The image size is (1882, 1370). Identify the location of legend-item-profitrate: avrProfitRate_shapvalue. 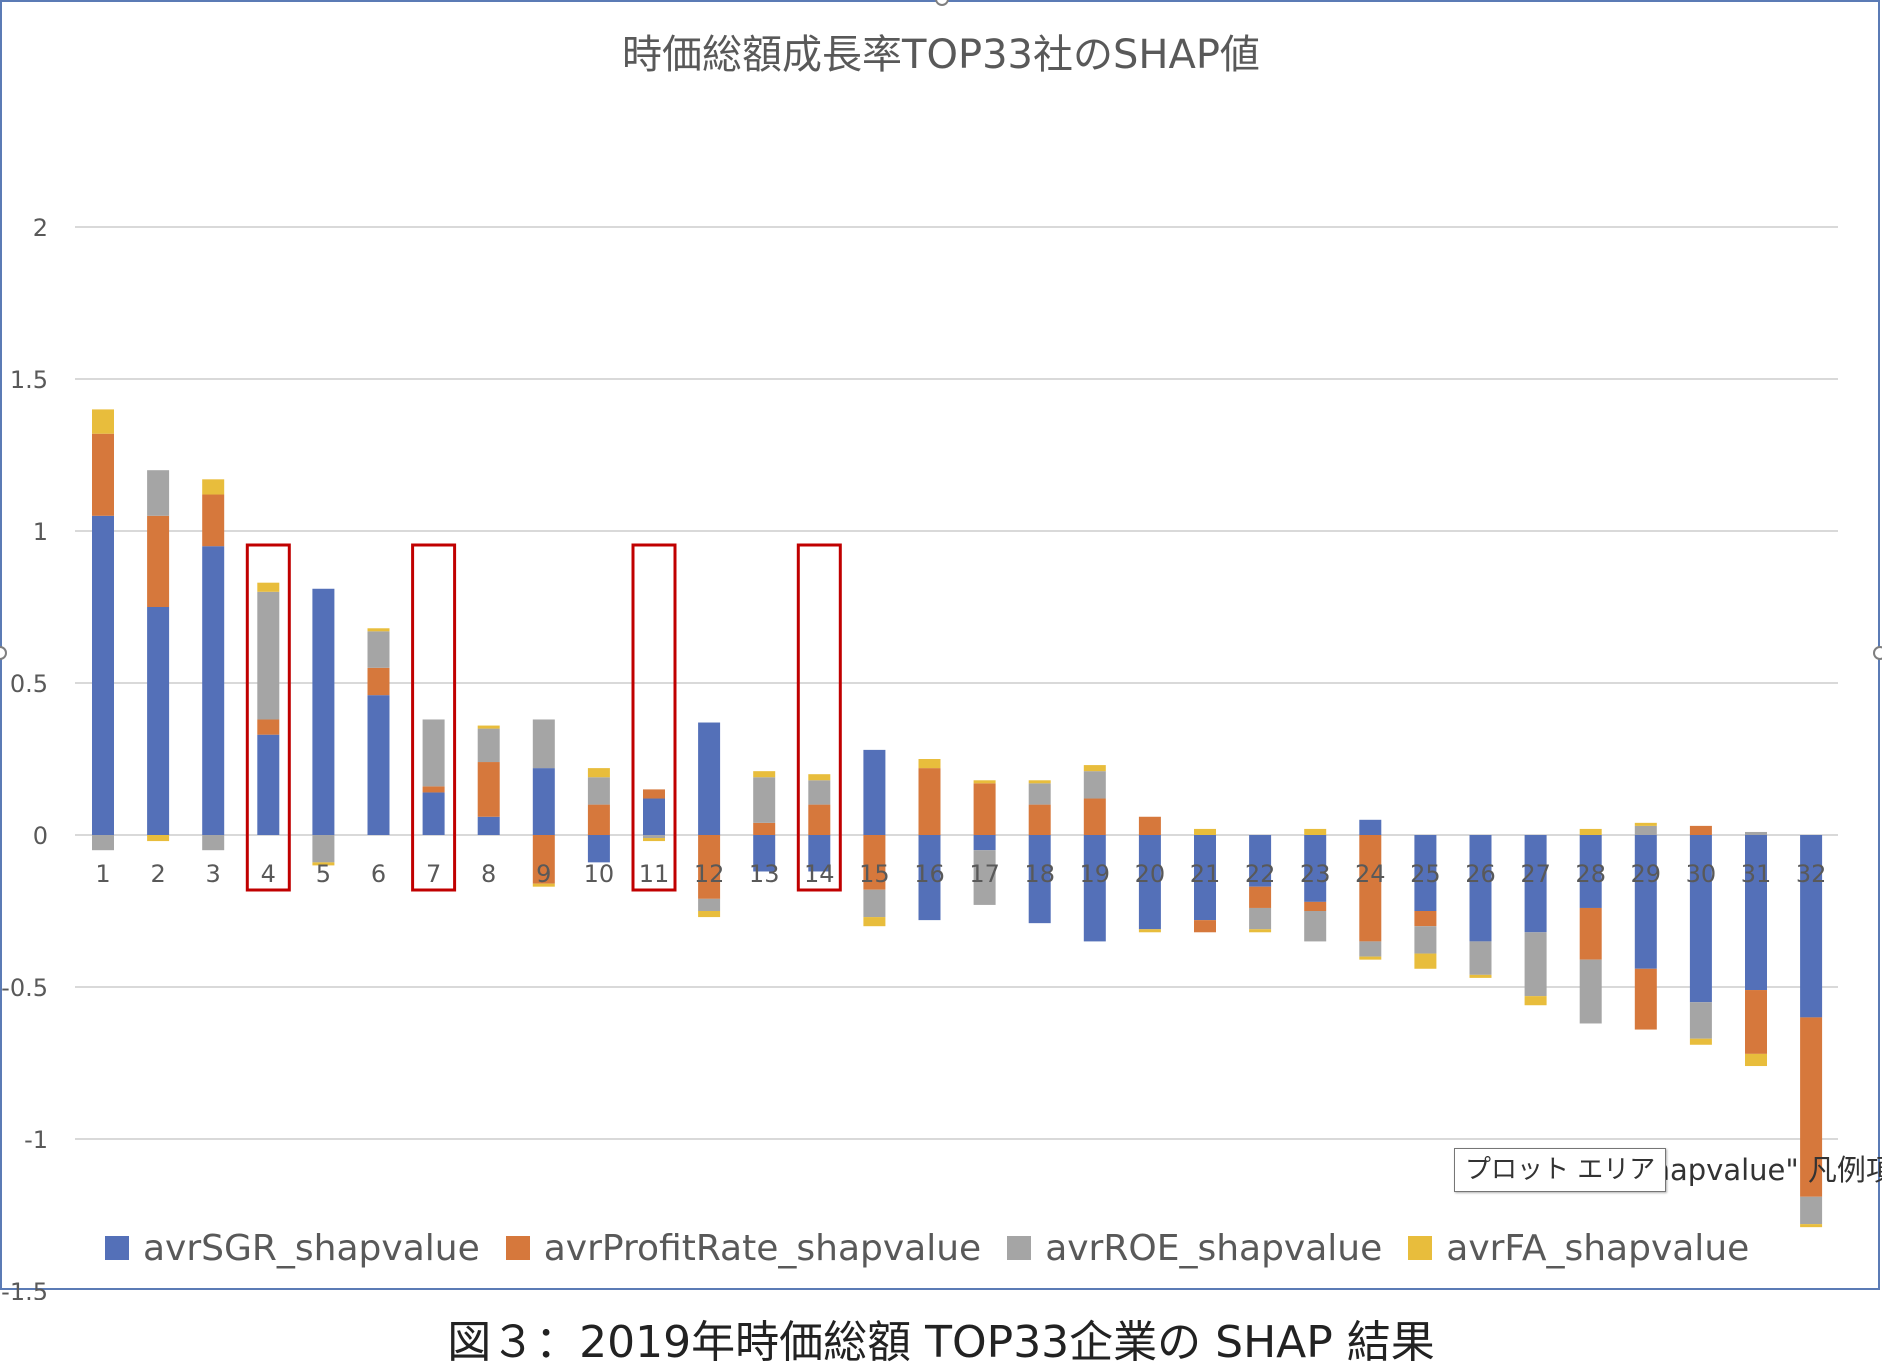
(743, 1248).